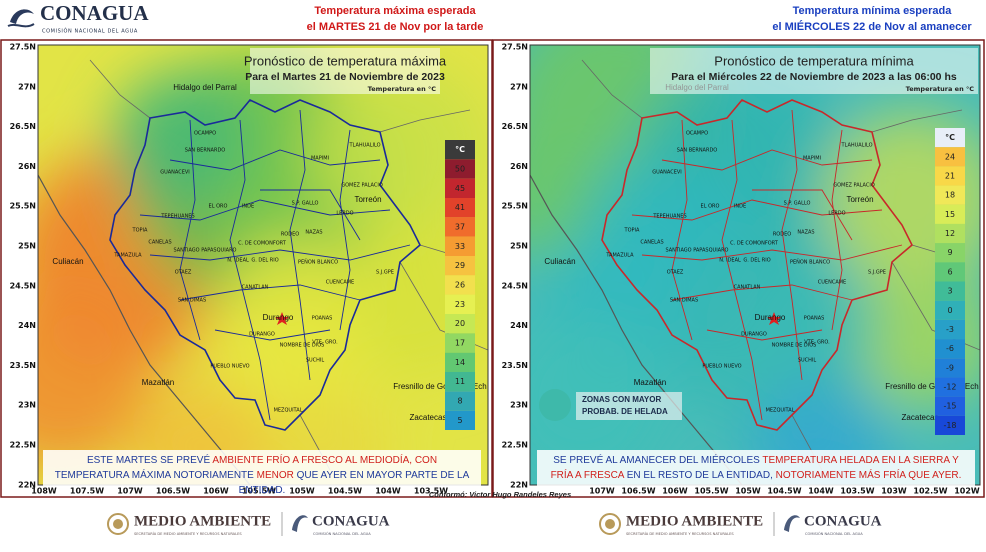 Image resolution: width=986 pixels, height=552 pixels. What do you see at coordinates (23, 126) in the screenshot?
I see `lat-label: 26.5N` at bounding box center [23, 126].